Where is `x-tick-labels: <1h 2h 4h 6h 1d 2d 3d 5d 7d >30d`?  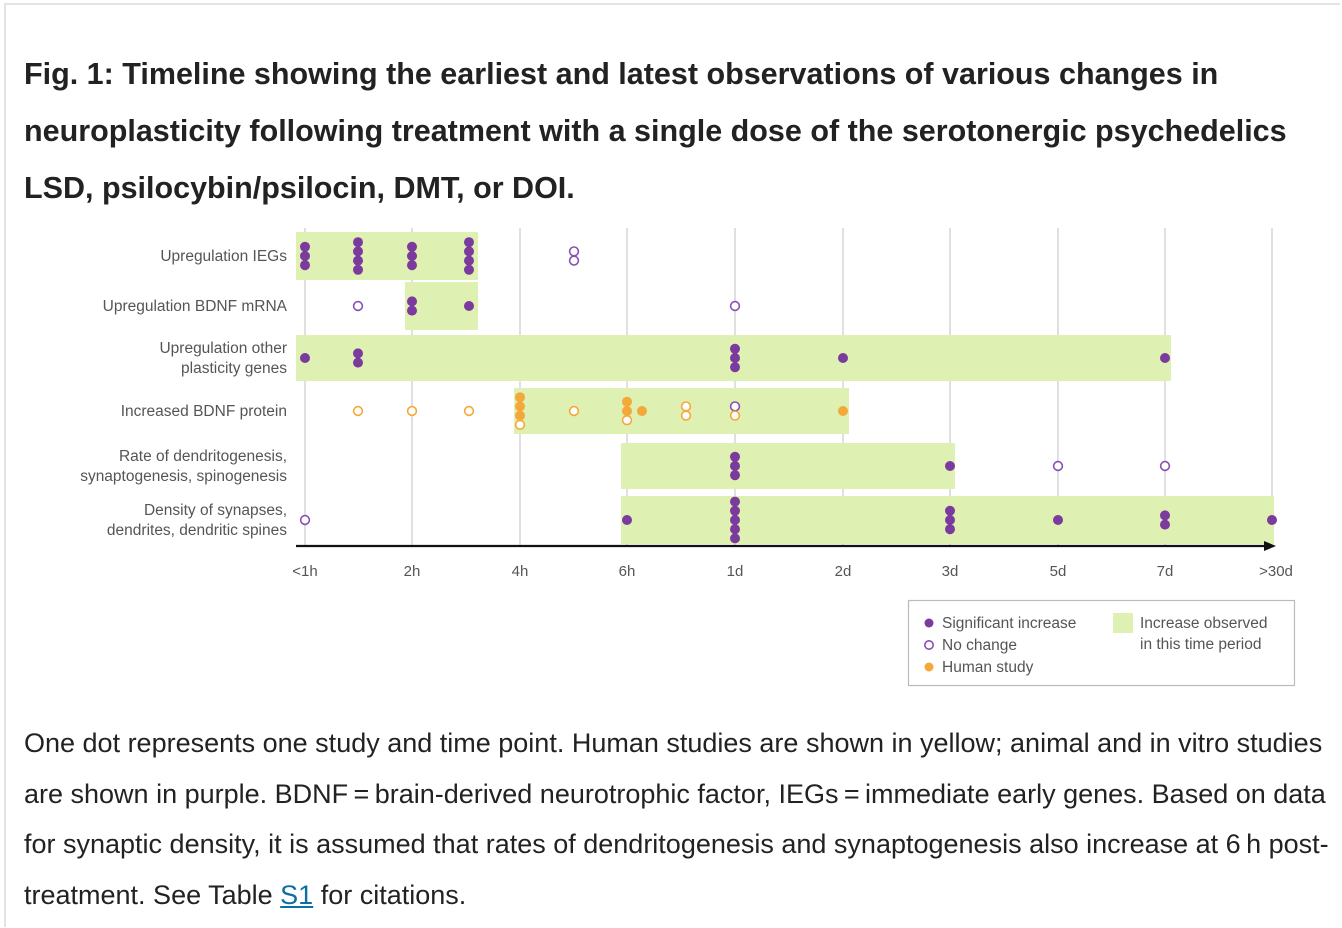
x-tick-labels: <1h 2h 4h 6h 1d 2d 3d 5d 7d >30d is located at coordinates (792, 571).